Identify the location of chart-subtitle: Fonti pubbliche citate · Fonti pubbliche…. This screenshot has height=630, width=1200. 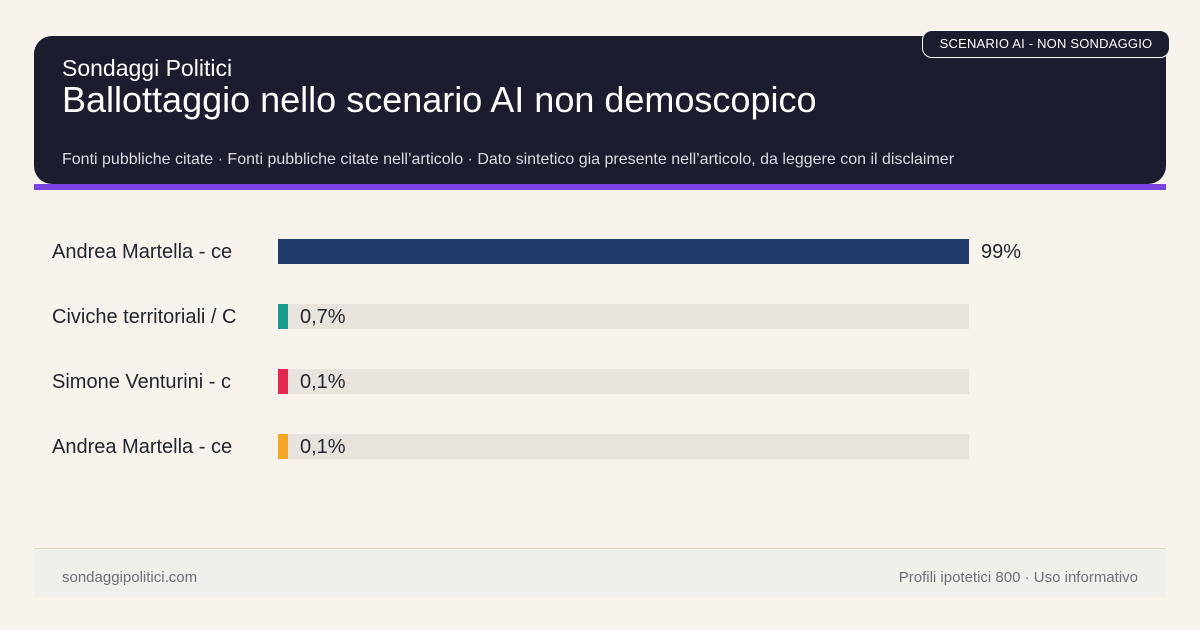
(508, 159).